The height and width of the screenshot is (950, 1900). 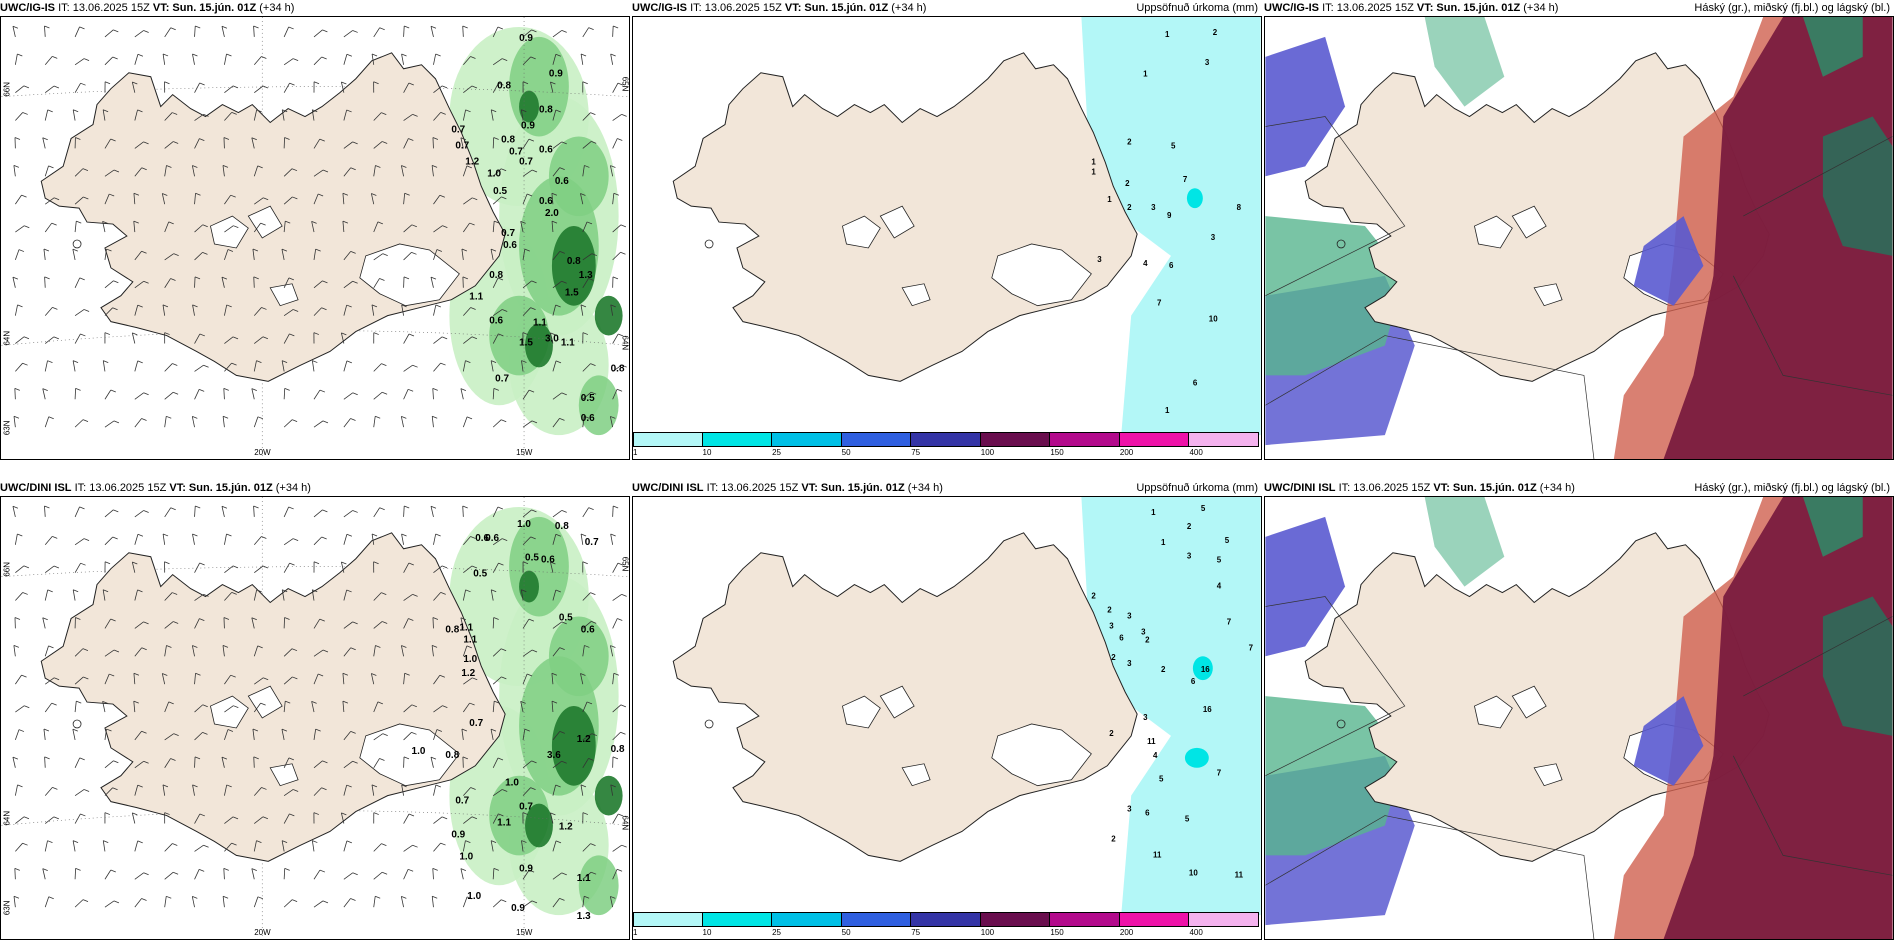 I want to click on precip-value: 0.8, so click(x=574, y=261).